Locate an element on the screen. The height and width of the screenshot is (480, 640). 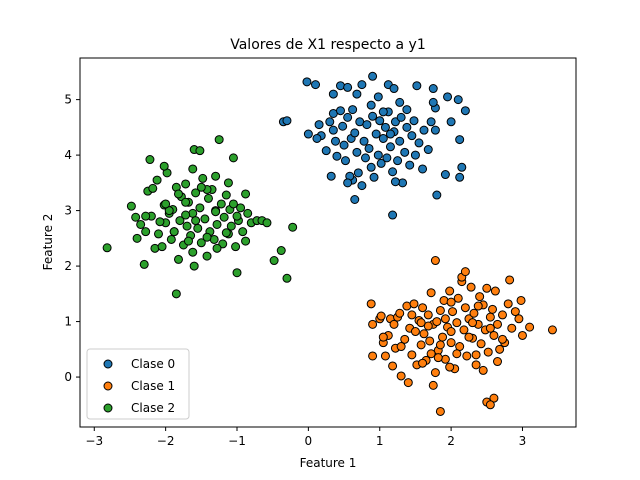
x-tick-label: −2 is located at coordinates (166, 441).